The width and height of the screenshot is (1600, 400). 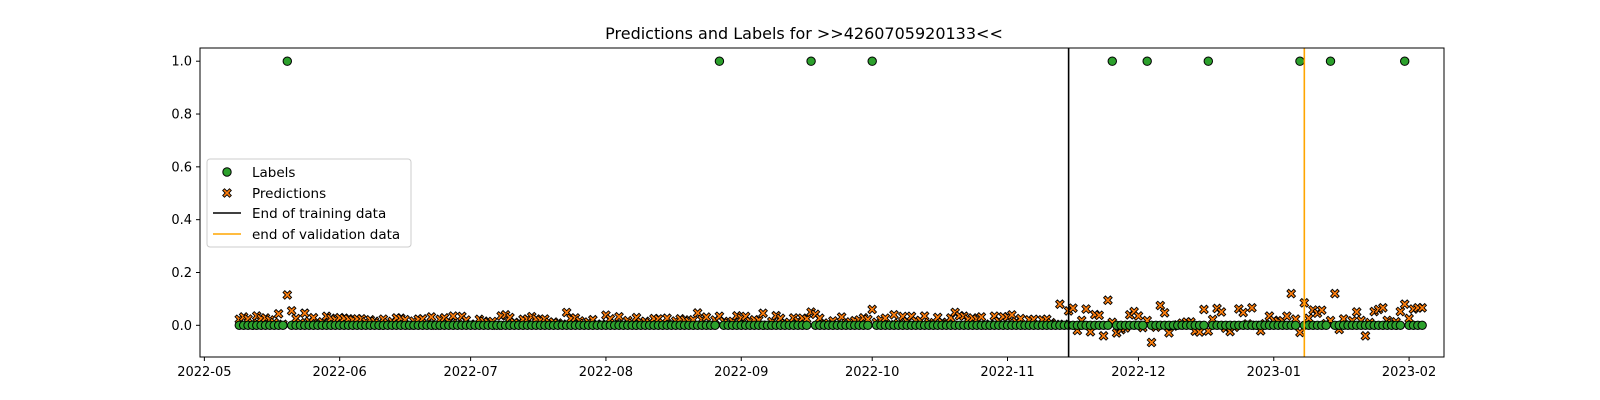 I want to click on y-tick-label: 0.0, so click(x=181, y=326).